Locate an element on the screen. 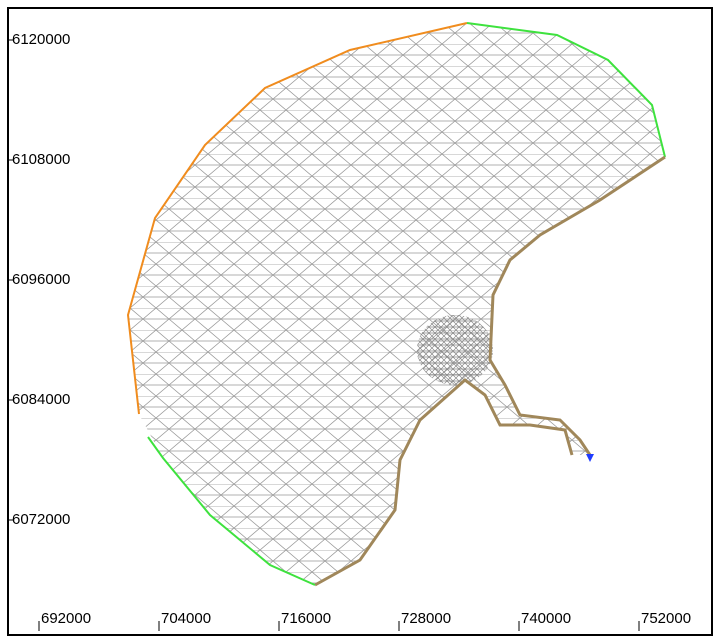 This screenshot has width=717, height=641. x-tick-label: 740000 is located at coordinates (546, 618).